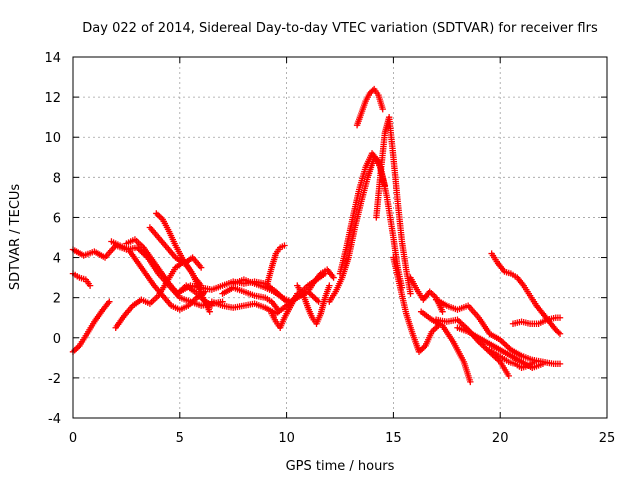 The width and height of the screenshot is (640, 480). Describe the element at coordinates (500, 438) in the screenshot. I see `x-tick-label: 20` at that location.